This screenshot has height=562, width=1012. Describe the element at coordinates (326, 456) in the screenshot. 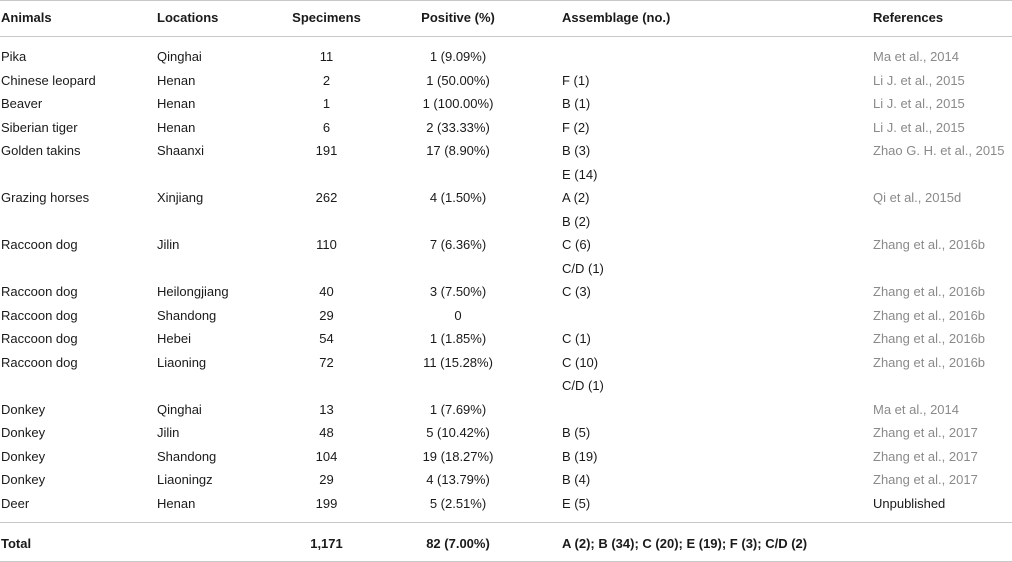

I see `cell-specimens: 104` at that location.